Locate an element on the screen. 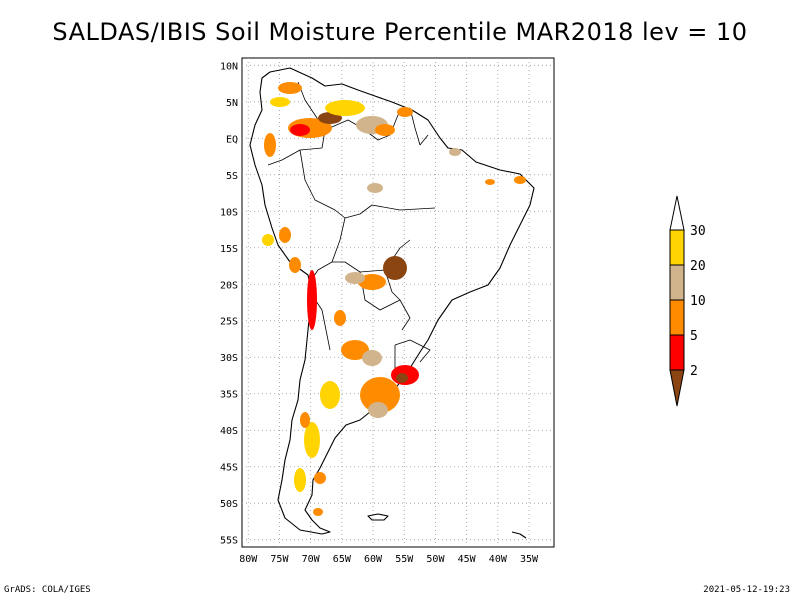  lat-tick-label: 15S is located at coordinates (229, 249).